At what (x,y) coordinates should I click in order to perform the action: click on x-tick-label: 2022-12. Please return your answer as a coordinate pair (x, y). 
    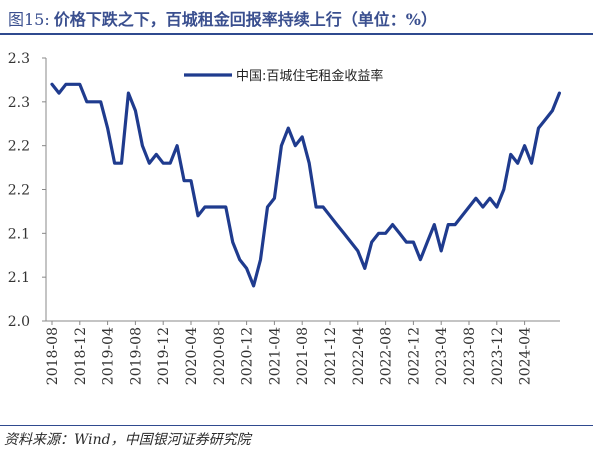
    Looking at the image, I should click on (414, 356).